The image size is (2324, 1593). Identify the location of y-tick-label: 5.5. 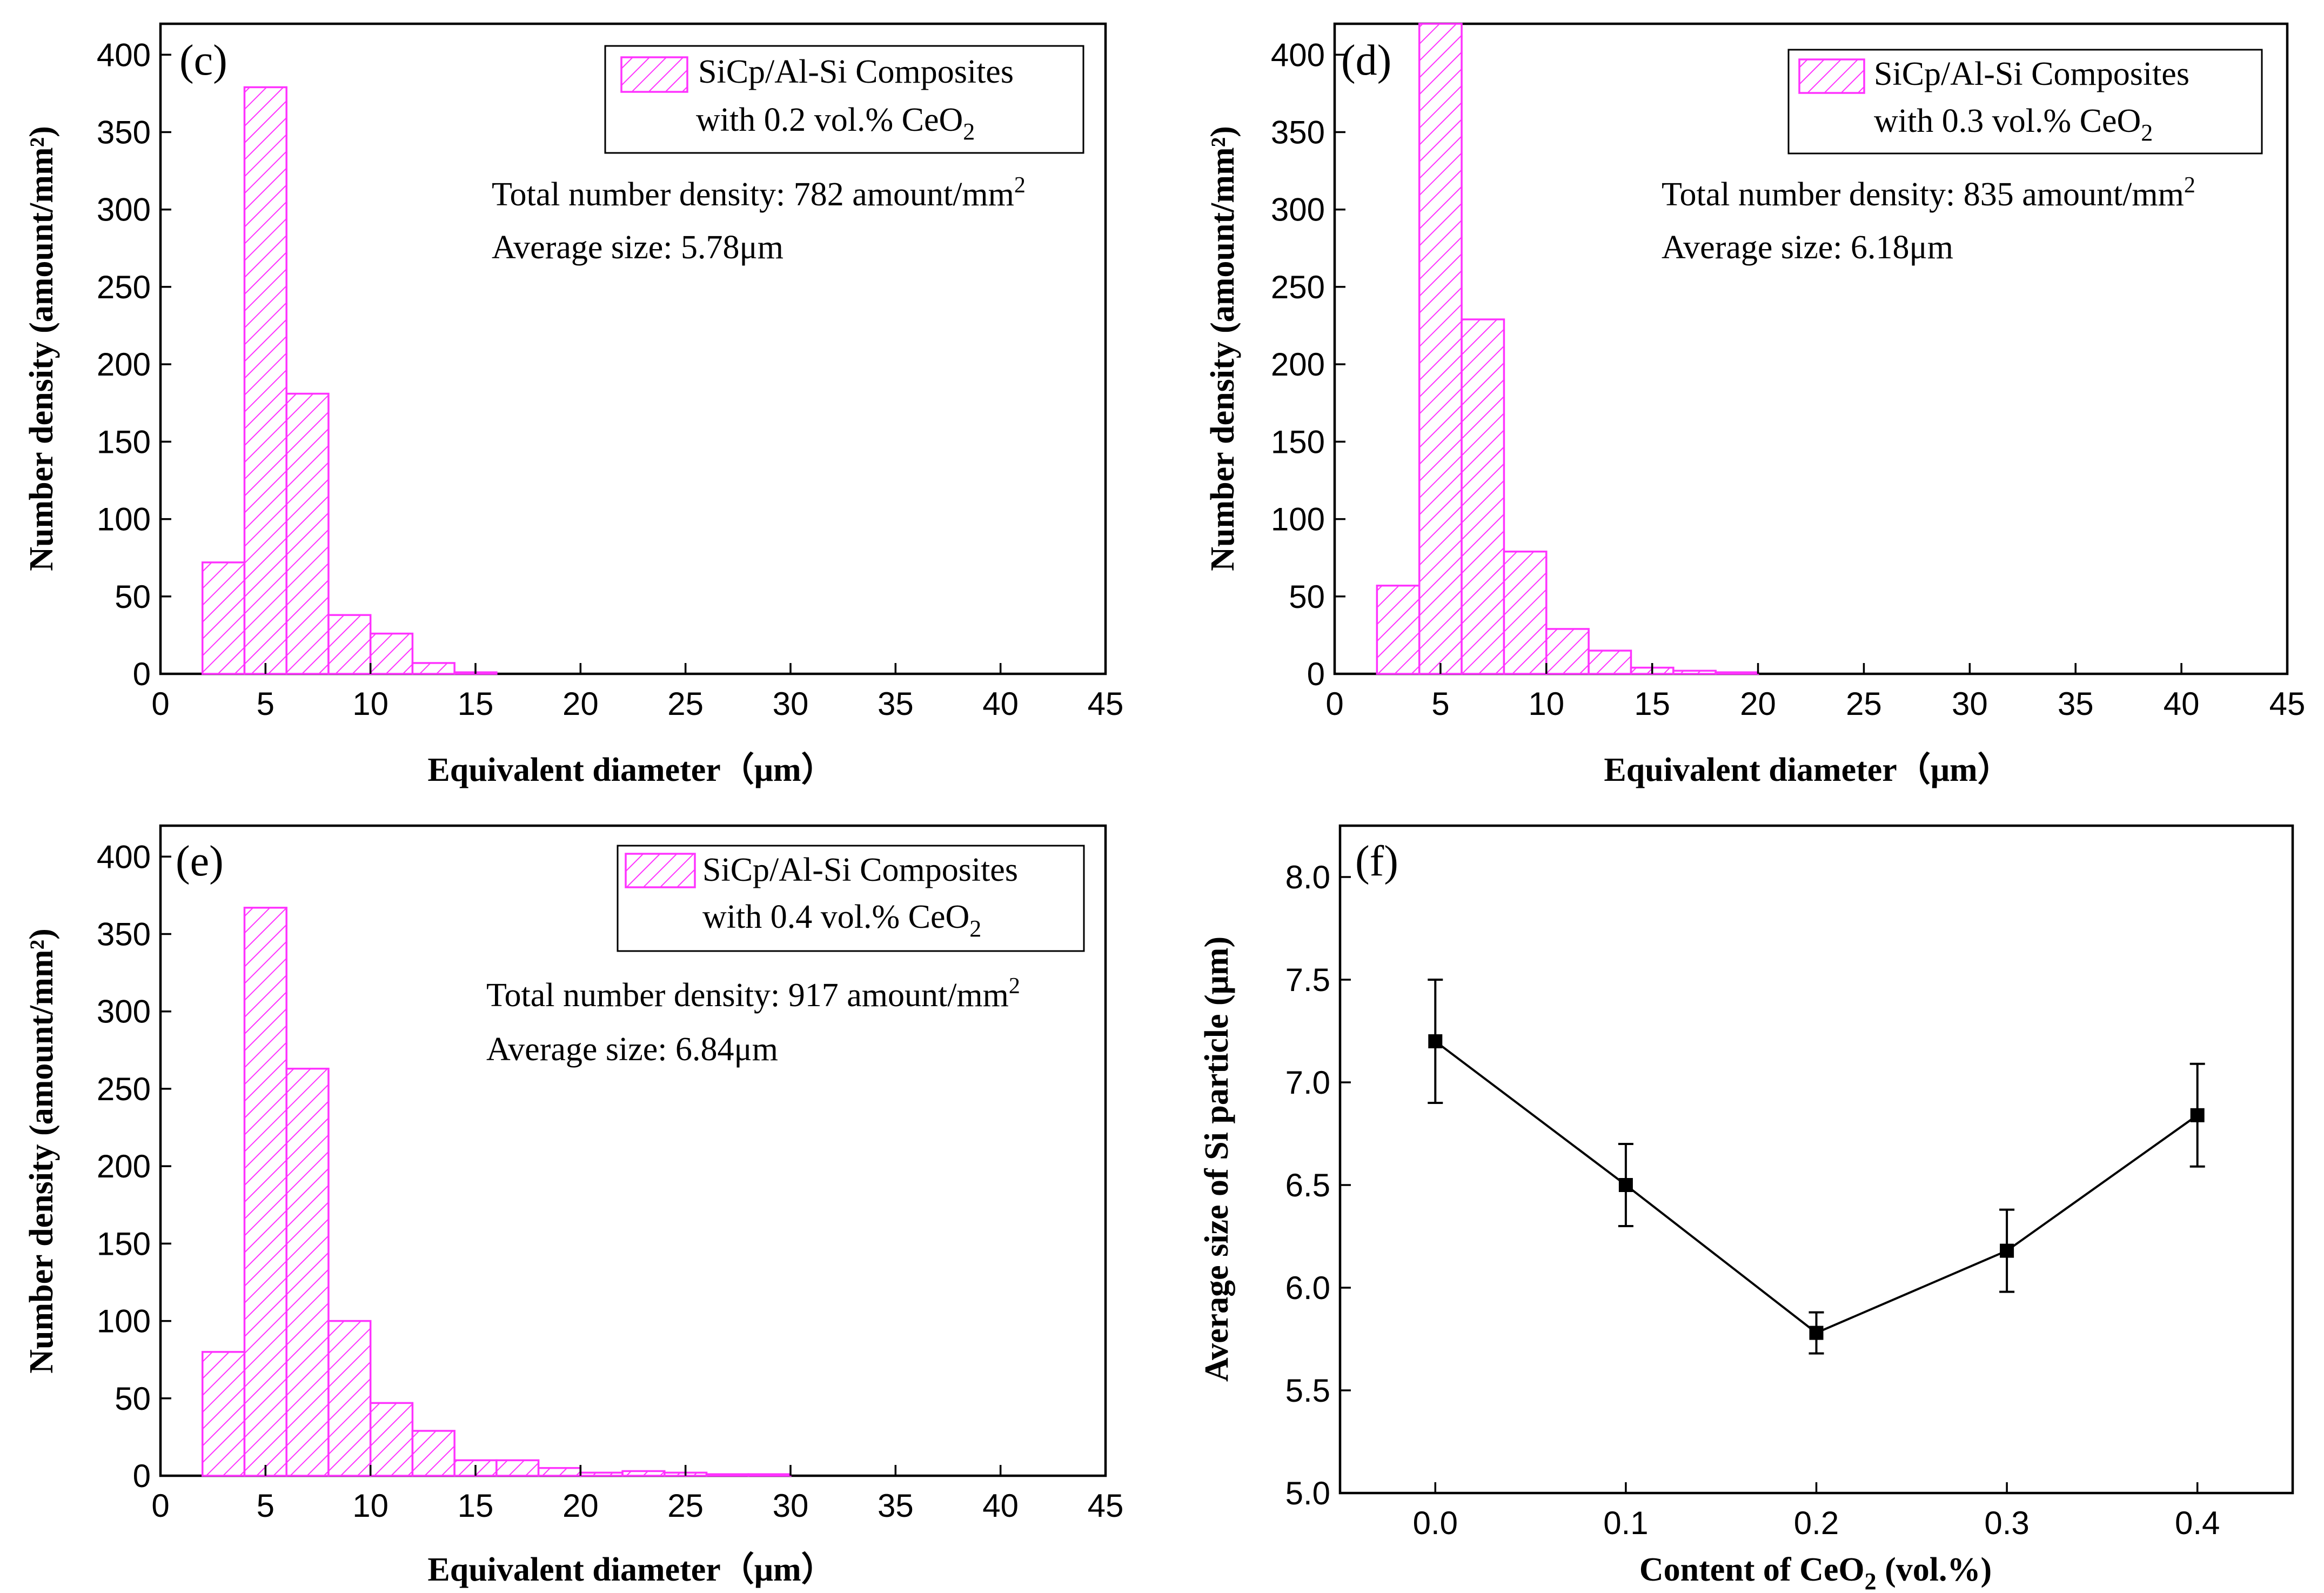
(1307, 1391).